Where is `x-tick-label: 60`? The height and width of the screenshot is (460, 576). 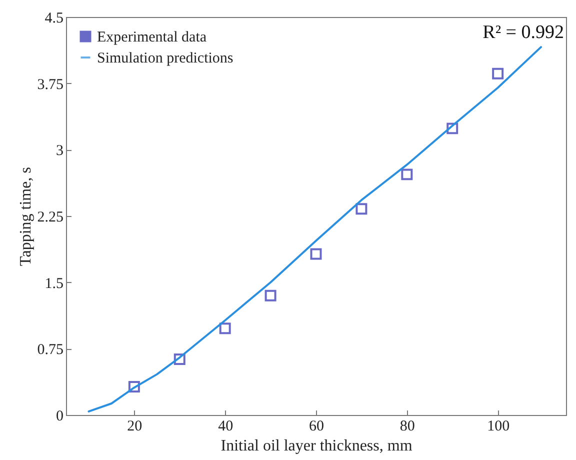 x-tick-label: 60 is located at coordinates (316, 426).